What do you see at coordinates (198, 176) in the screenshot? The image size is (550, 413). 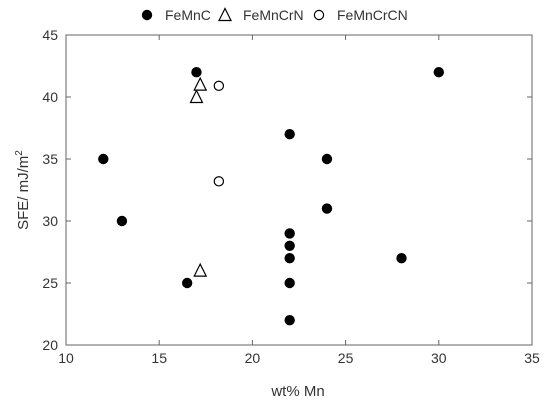 I see `series-femncrn` at bounding box center [198, 176].